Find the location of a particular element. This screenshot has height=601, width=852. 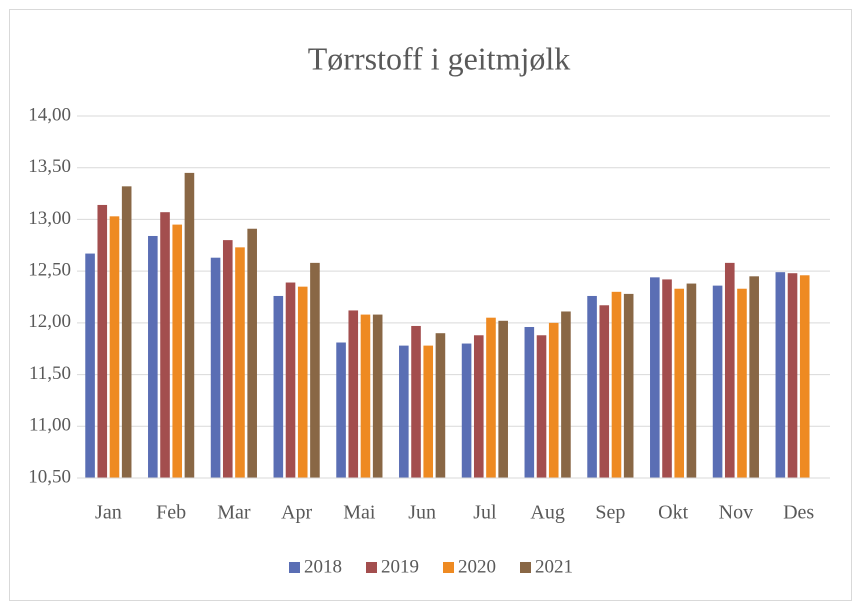

x-tick-label: Jan is located at coordinates (108, 513).